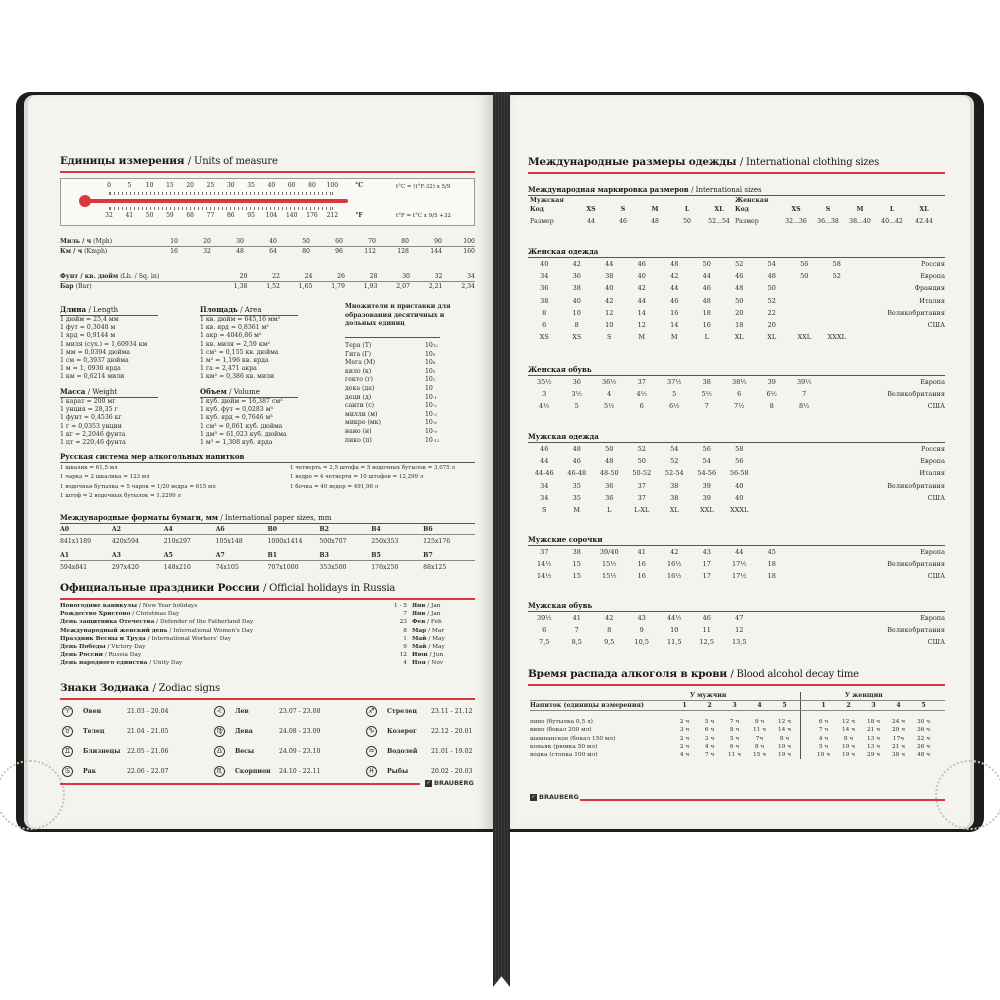 This screenshot has height=1000, width=1000. I want to click on zodiac-dates: 22.12 - 20.01, so click(452, 731).